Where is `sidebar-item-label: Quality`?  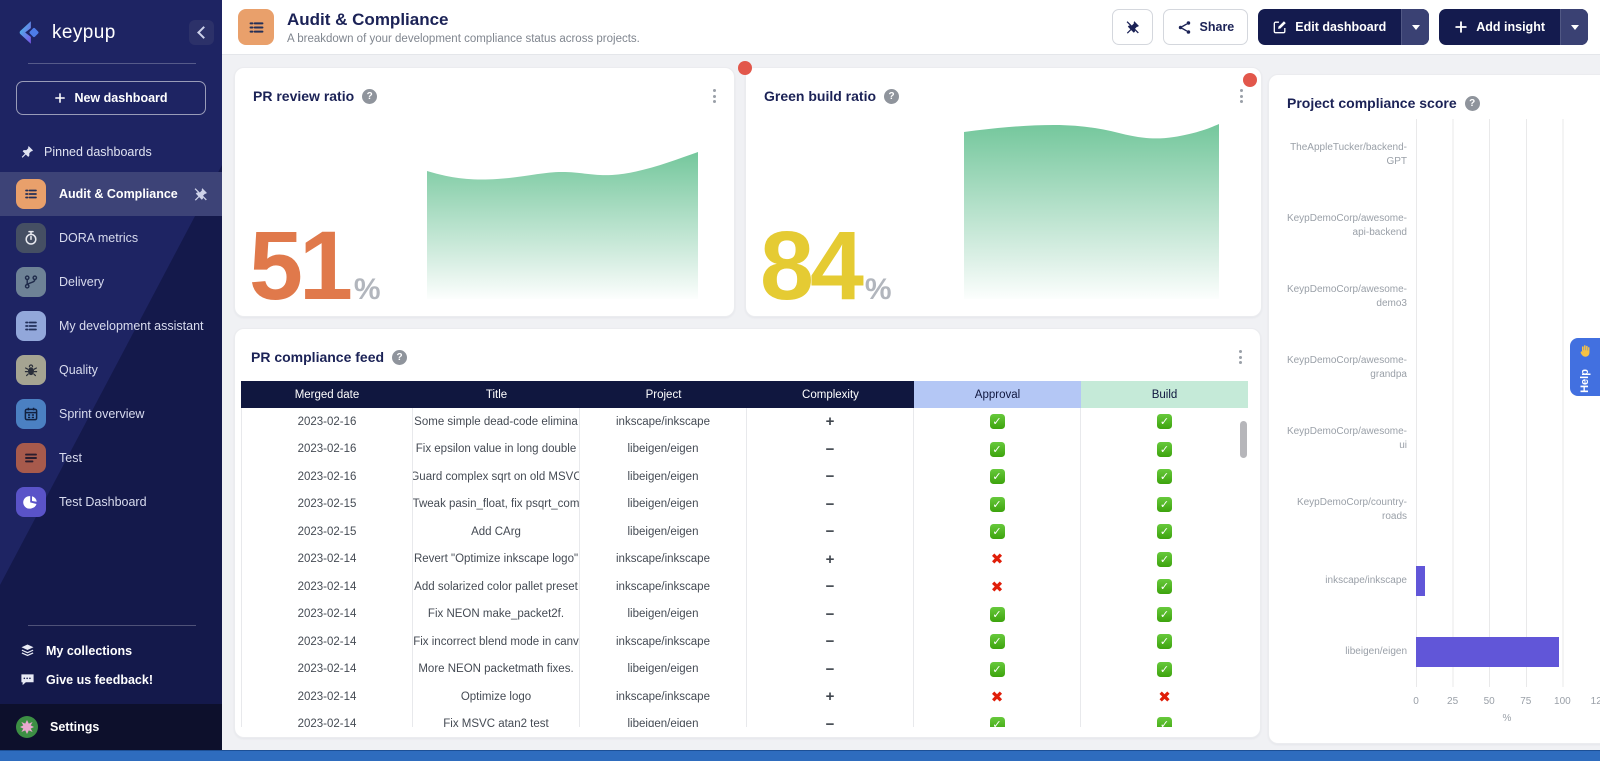
sidebar-item-label: Quality is located at coordinates (78, 370).